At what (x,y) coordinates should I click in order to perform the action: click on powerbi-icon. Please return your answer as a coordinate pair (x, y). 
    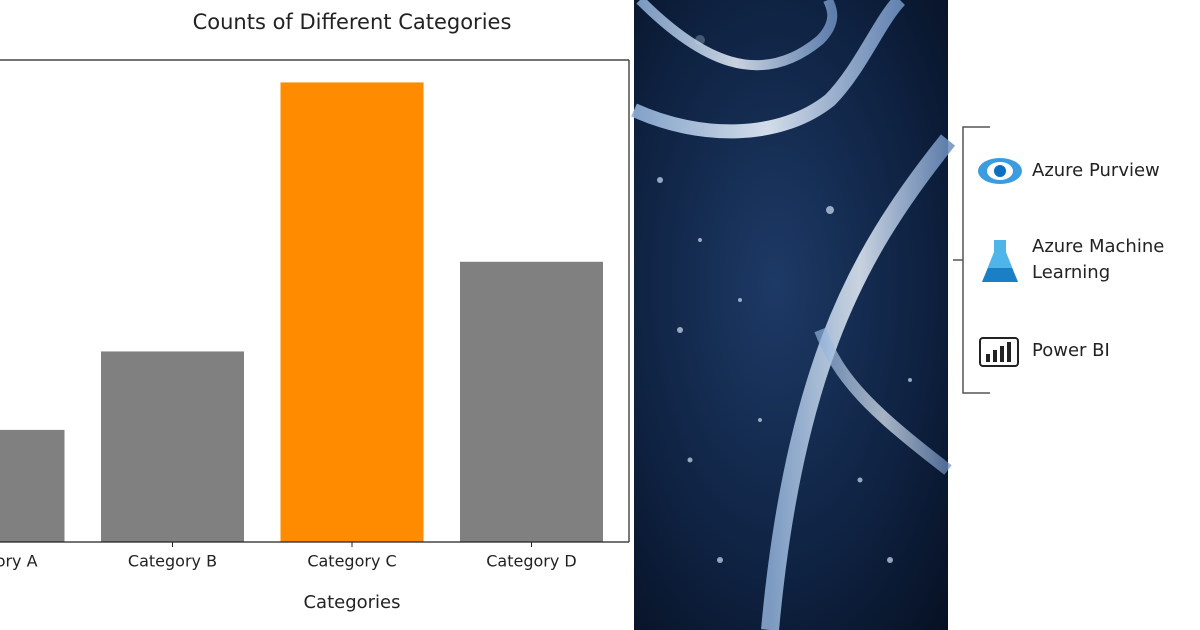
    Looking at the image, I should click on (999, 352).